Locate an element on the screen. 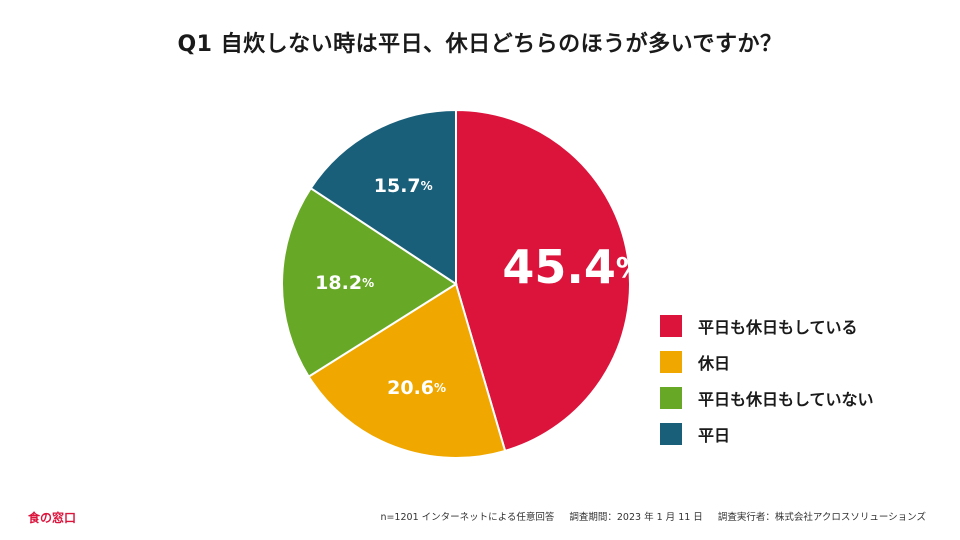  legend: 平日も休日もしている 休日 平日も休日もしていない 平日 is located at coordinates (767, 380).